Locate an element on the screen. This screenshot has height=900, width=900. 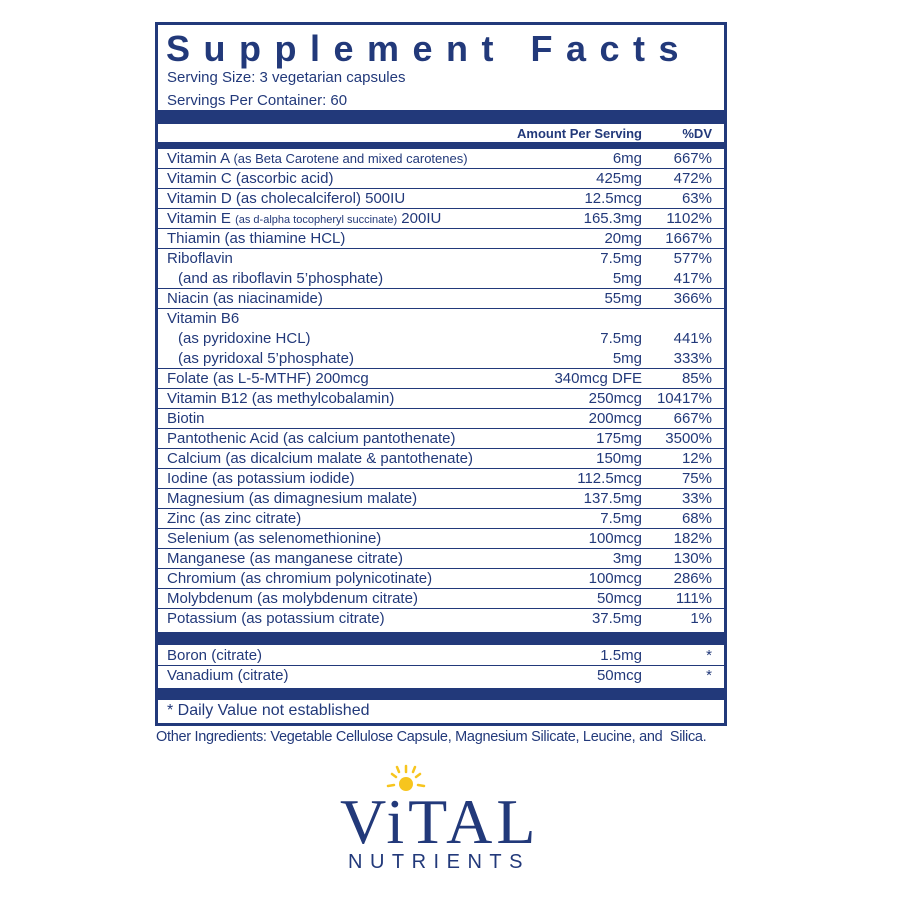
nutrient-label: (as pyridoxine HCL) is located at coordinates (244, 338).